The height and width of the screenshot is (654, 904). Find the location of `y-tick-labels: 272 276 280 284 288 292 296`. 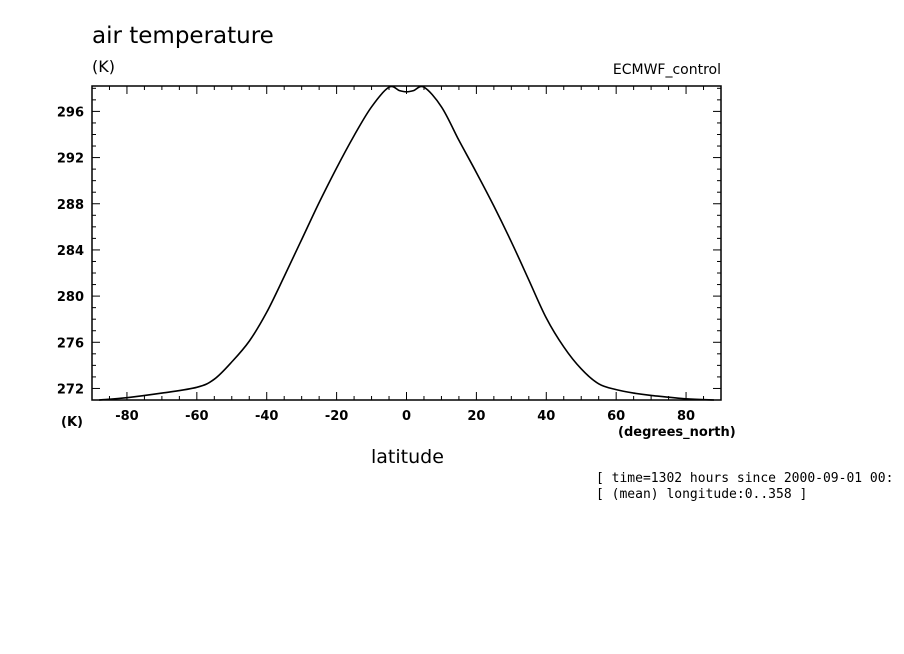

y-tick-labels: 272 276 280 284 288 292 296 is located at coordinates (70, 251).